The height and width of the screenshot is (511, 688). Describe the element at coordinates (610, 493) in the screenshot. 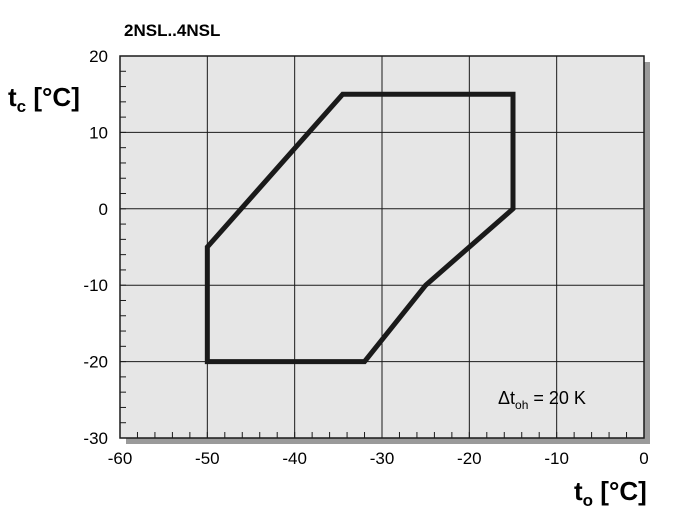

I see `x-axis-label: to [°C]` at that location.